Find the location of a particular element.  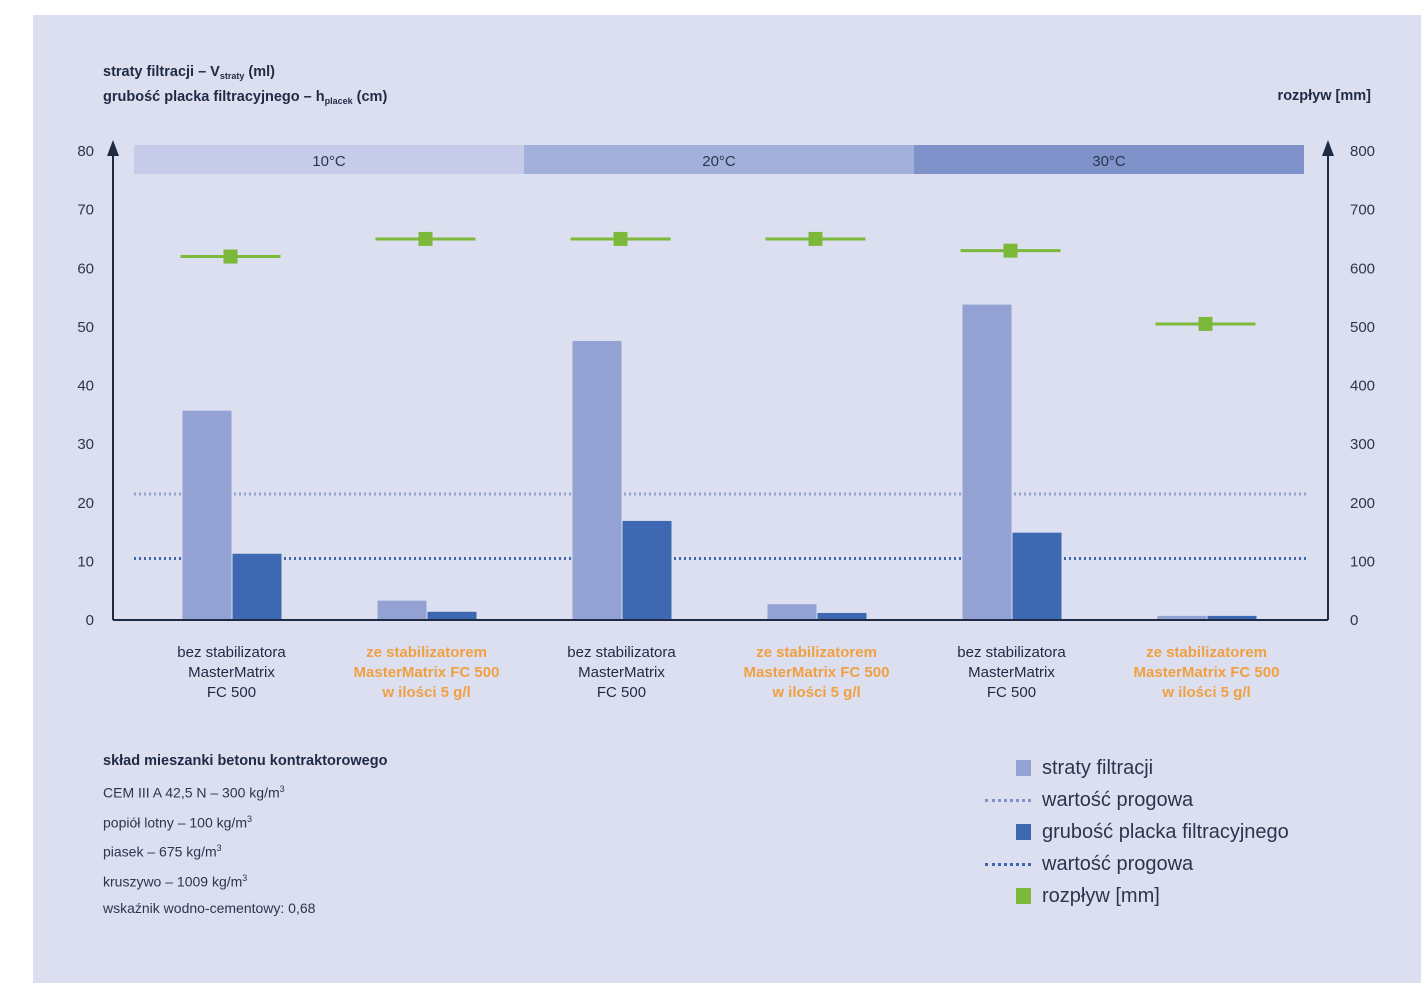

temperature-label: 30°C is located at coordinates (1109, 161).